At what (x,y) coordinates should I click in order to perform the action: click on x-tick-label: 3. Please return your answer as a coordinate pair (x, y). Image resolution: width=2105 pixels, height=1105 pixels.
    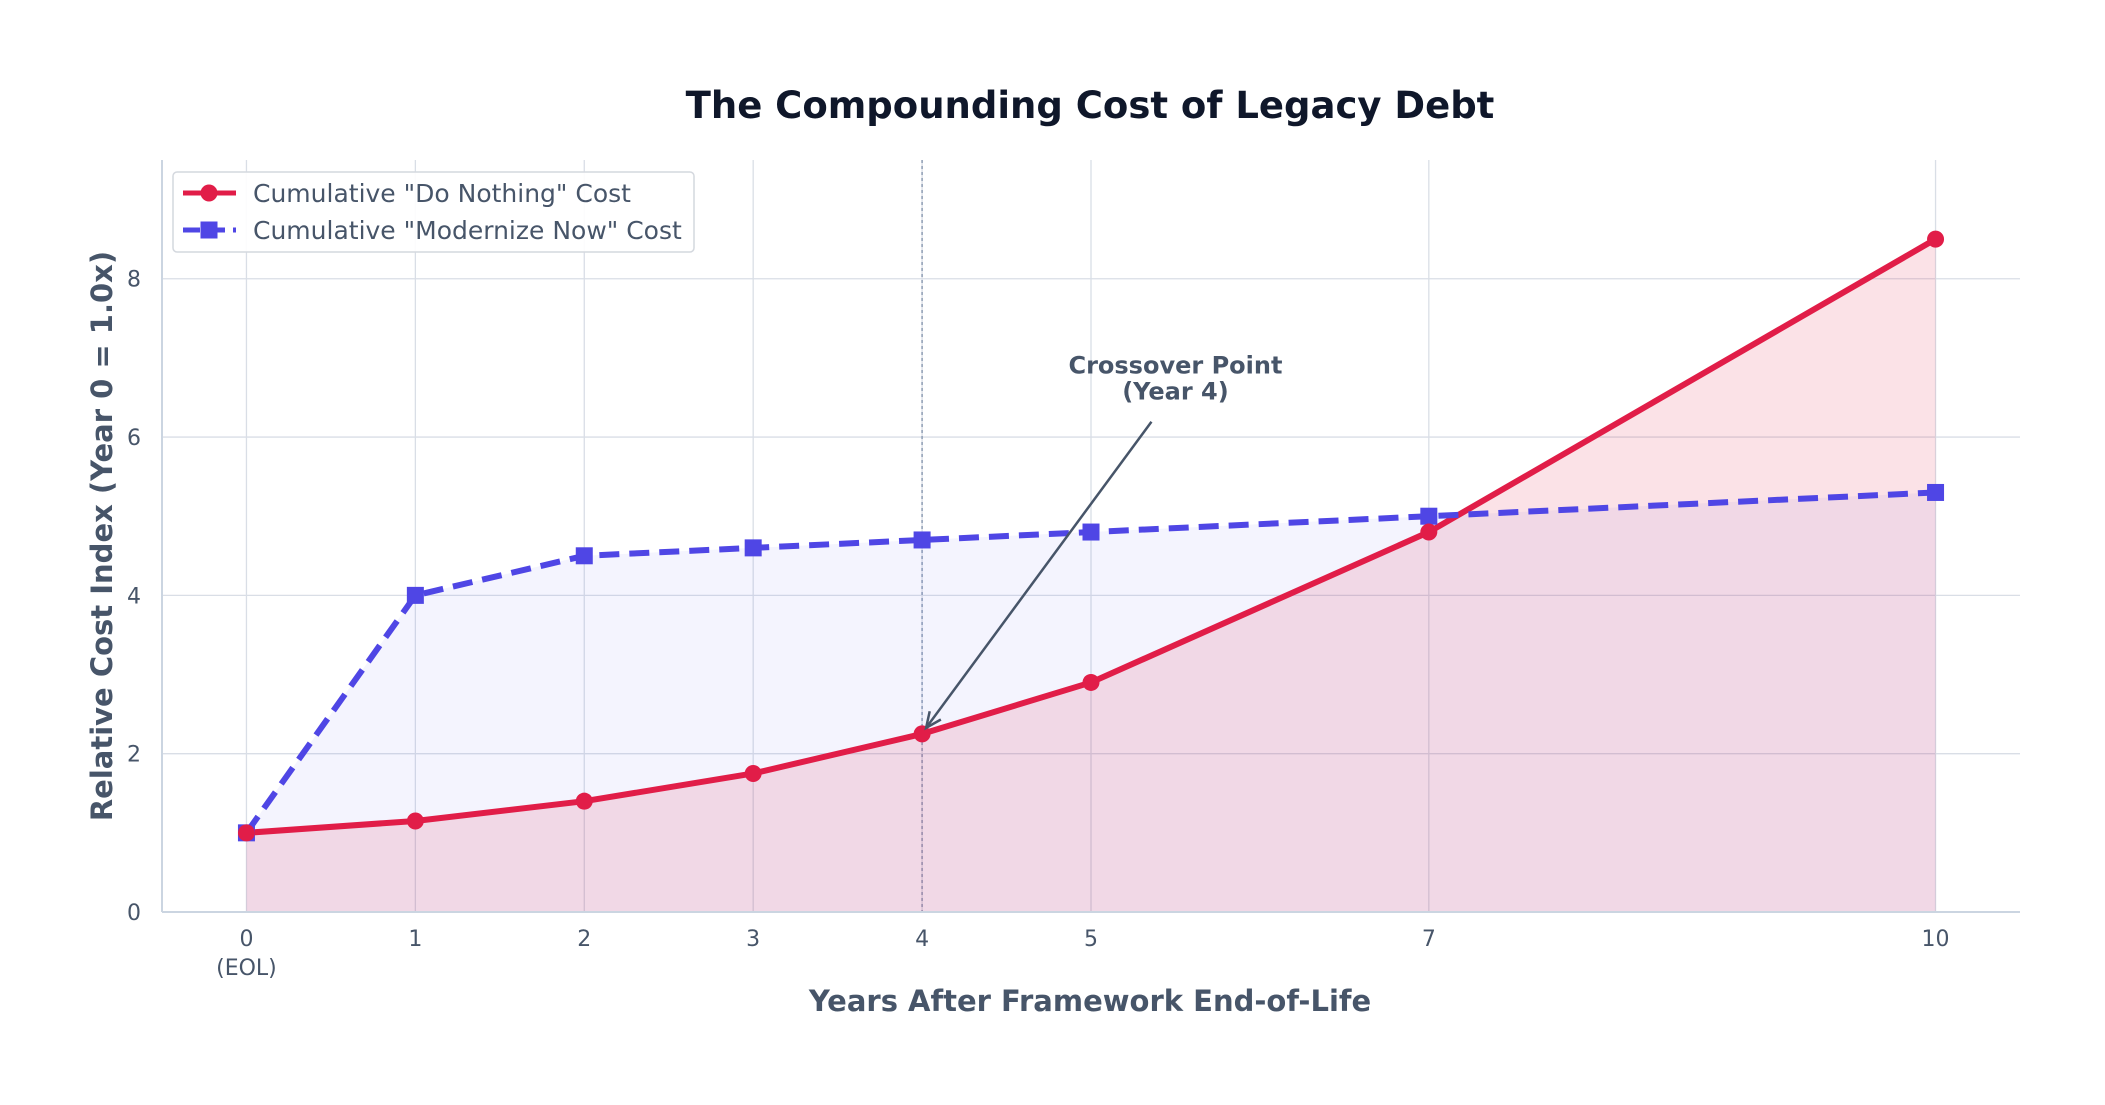
    Looking at the image, I should click on (753, 939).